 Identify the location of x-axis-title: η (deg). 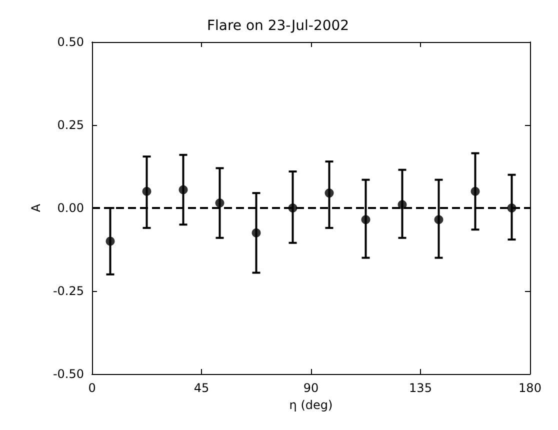
(311, 405).